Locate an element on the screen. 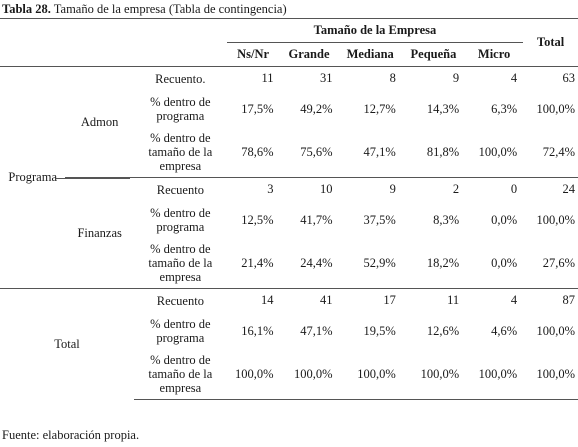  row-dimension-cell: Programa is located at coordinates (65, 177).